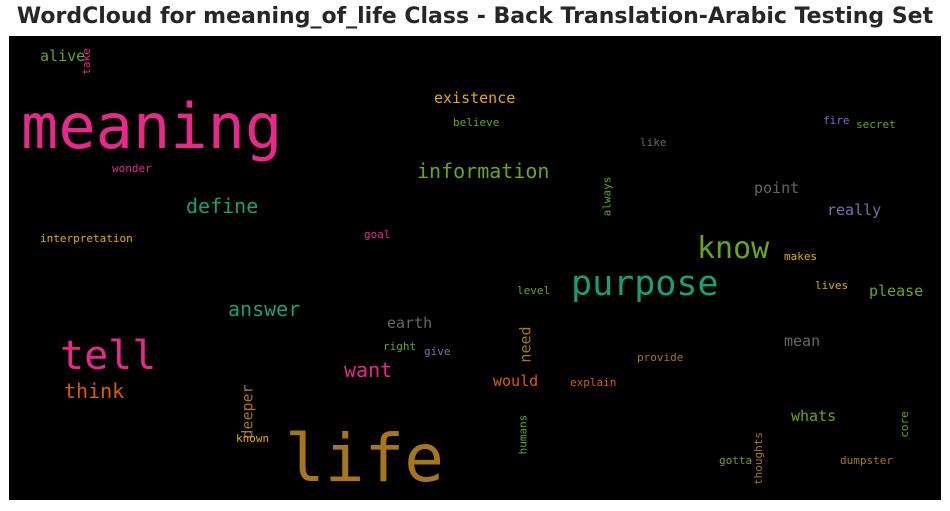 This screenshot has width=950, height=511. What do you see at coordinates (368, 370) in the screenshot?
I see `word-want: want` at bounding box center [368, 370].